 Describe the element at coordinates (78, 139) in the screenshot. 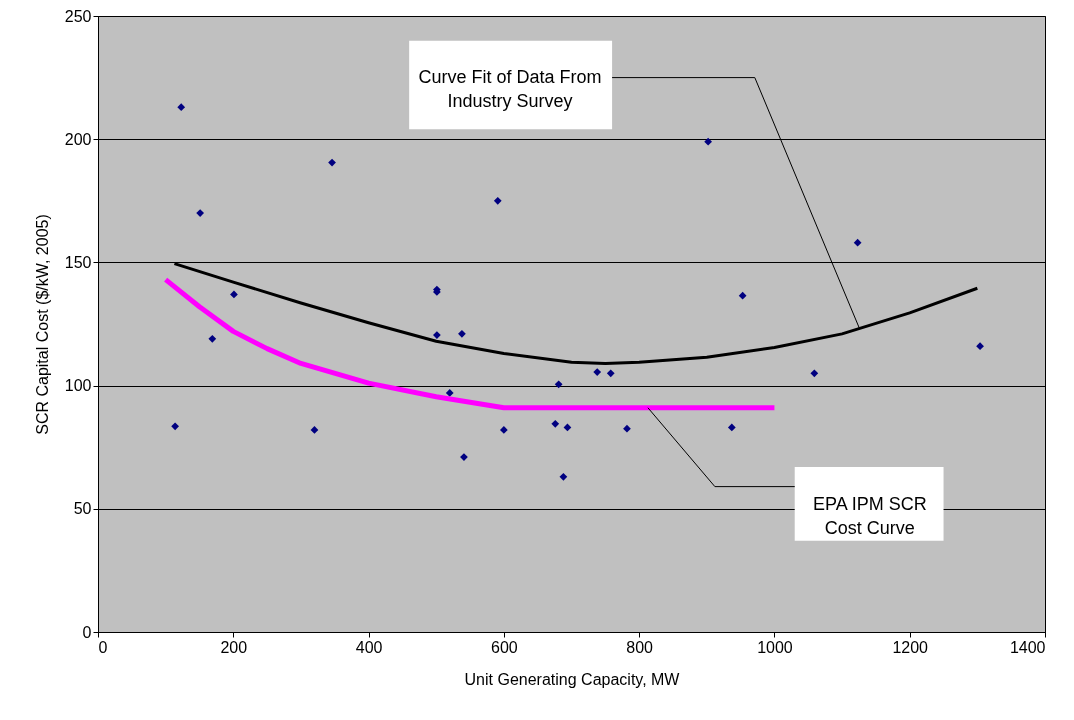

I see `y-tick-label: 200` at that location.